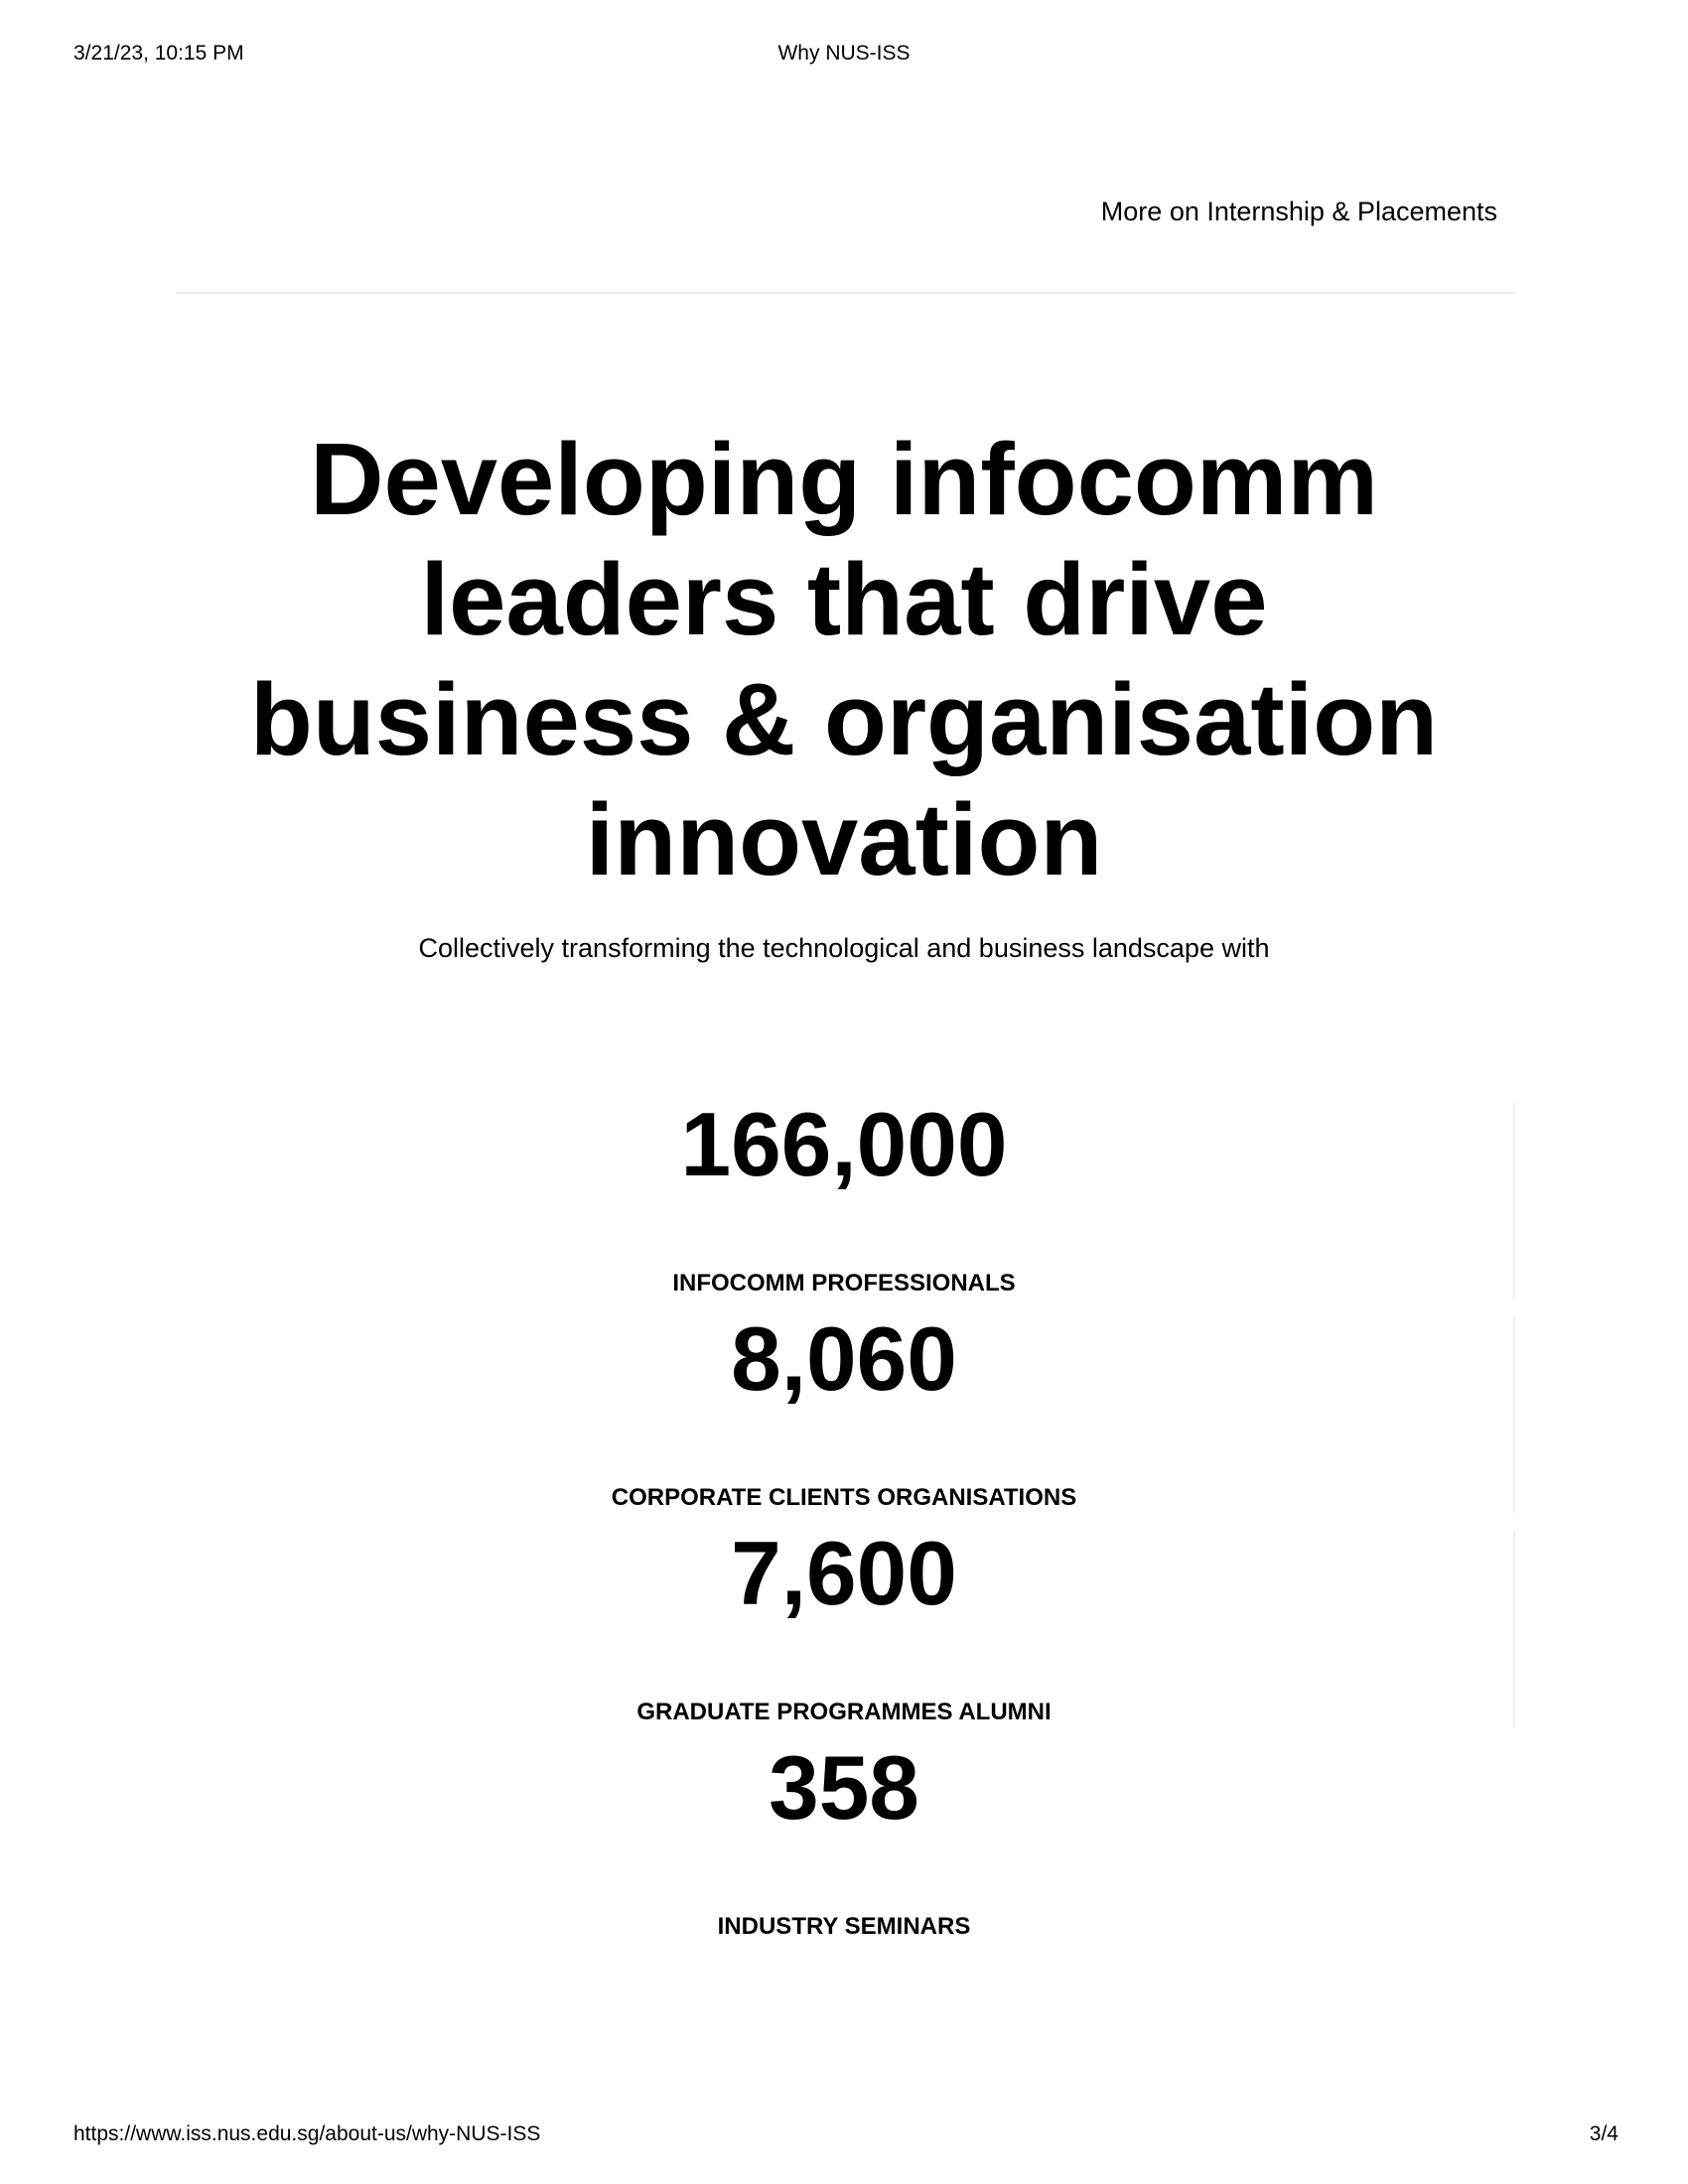  What do you see at coordinates (844, 1926) in the screenshot?
I see `stat-label: INDUSTRY SEMINARS` at bounding box center [844, 1926].